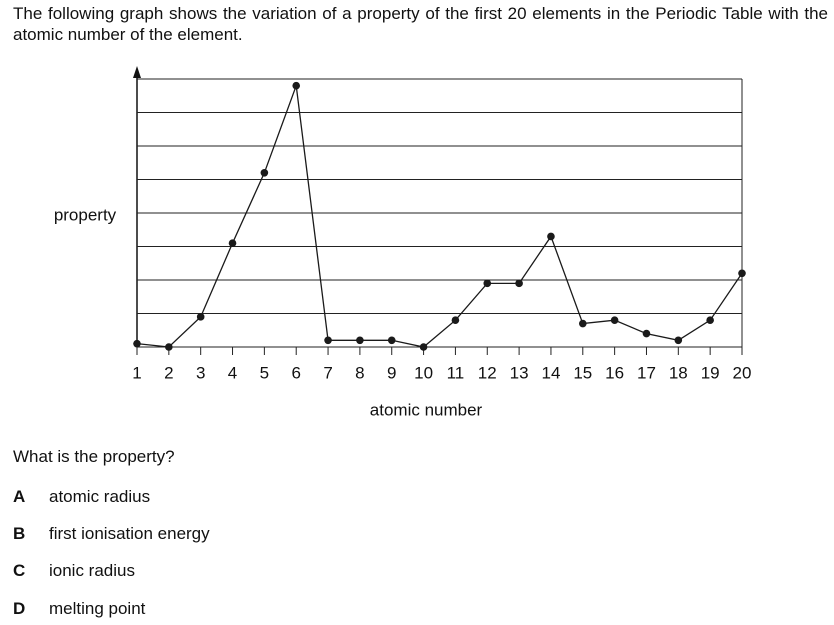  Describe the element at coordinates (19, 496) in the screenshot. I see `option-letter: A` at that location.